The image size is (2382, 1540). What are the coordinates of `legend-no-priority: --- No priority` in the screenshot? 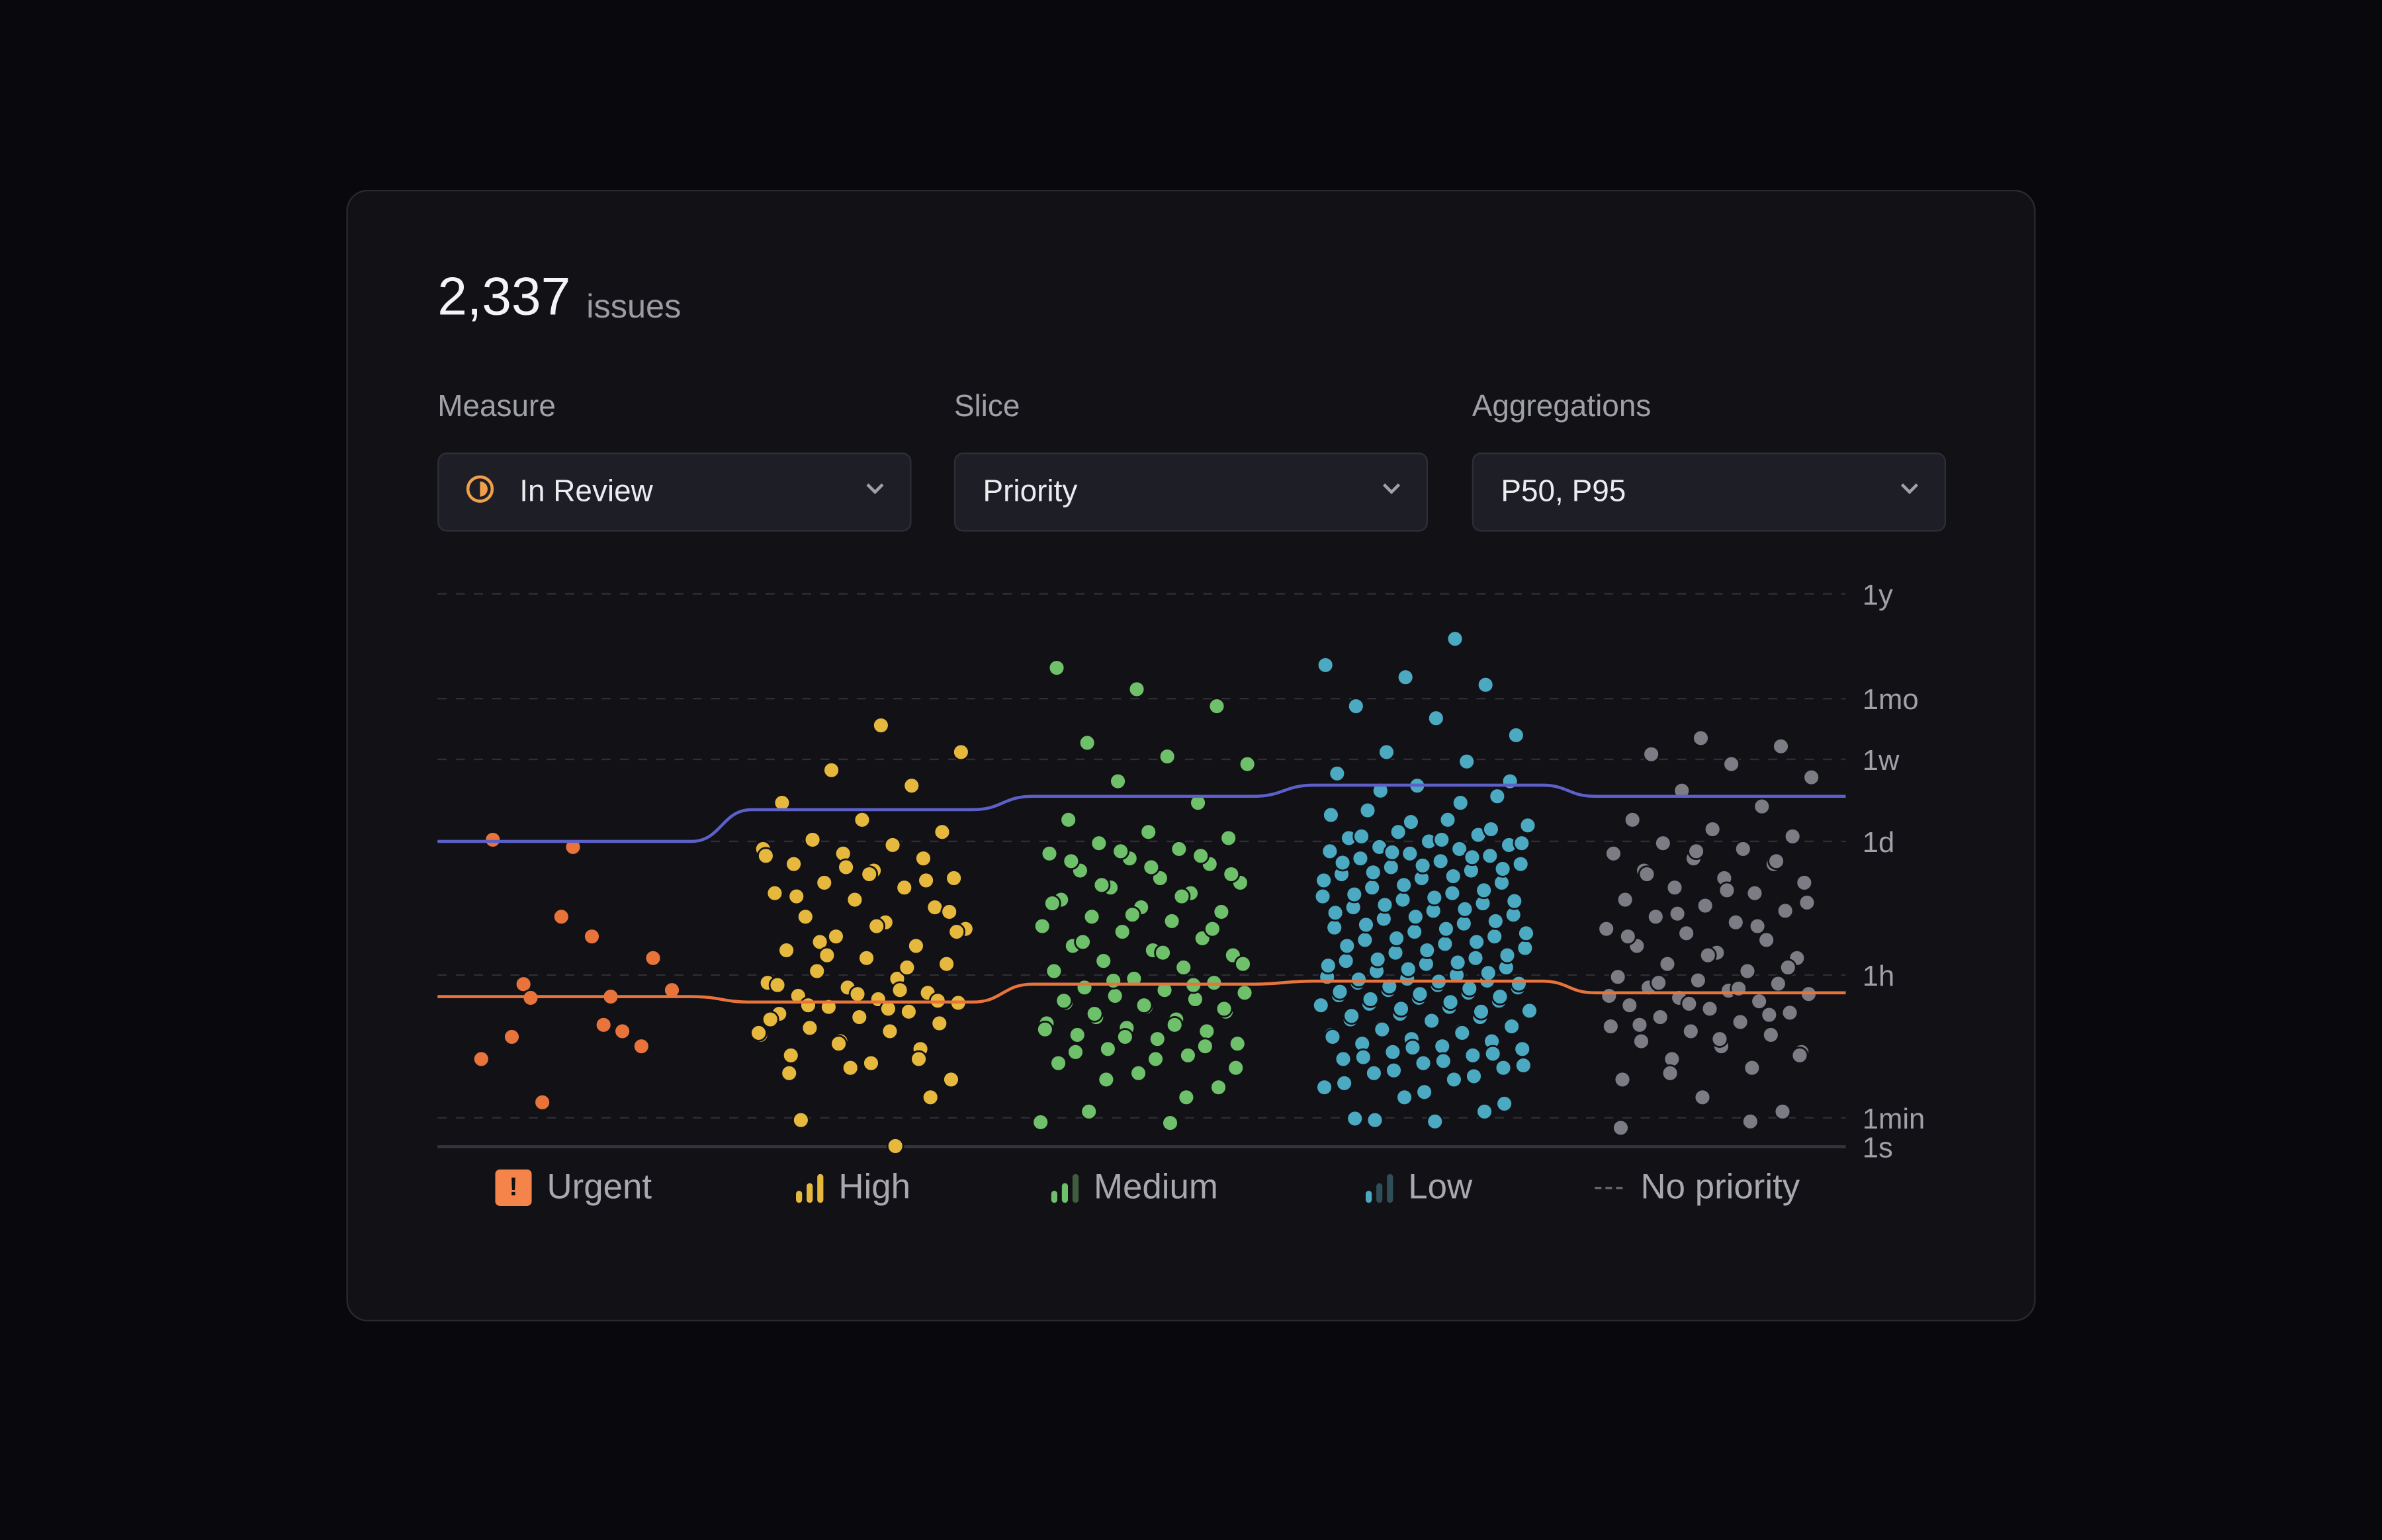 It's located at (1696, 1186).